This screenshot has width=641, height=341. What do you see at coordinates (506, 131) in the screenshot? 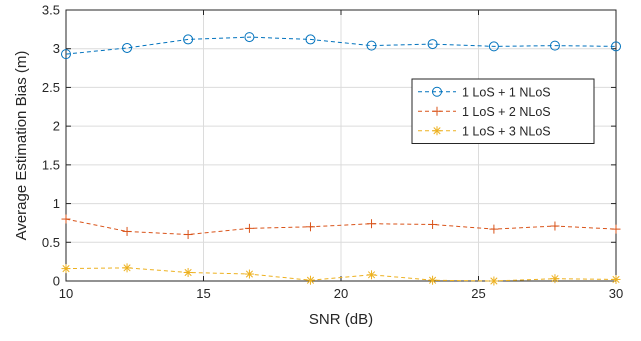
I see `legend-label: 1 LoS + 3 NLoS` at bounding box center [506, 131].